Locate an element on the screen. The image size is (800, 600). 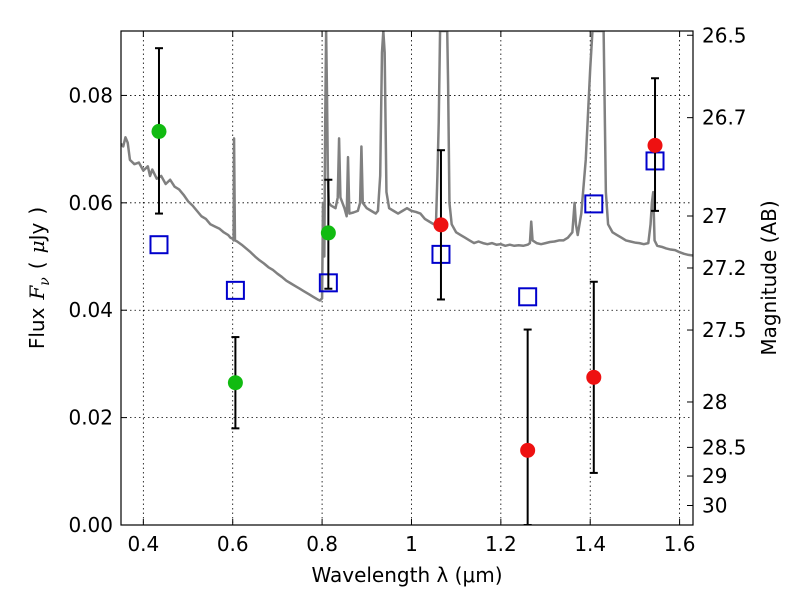
y-axis-title-unit-prefix: μ is located at coordinates (37, 246).